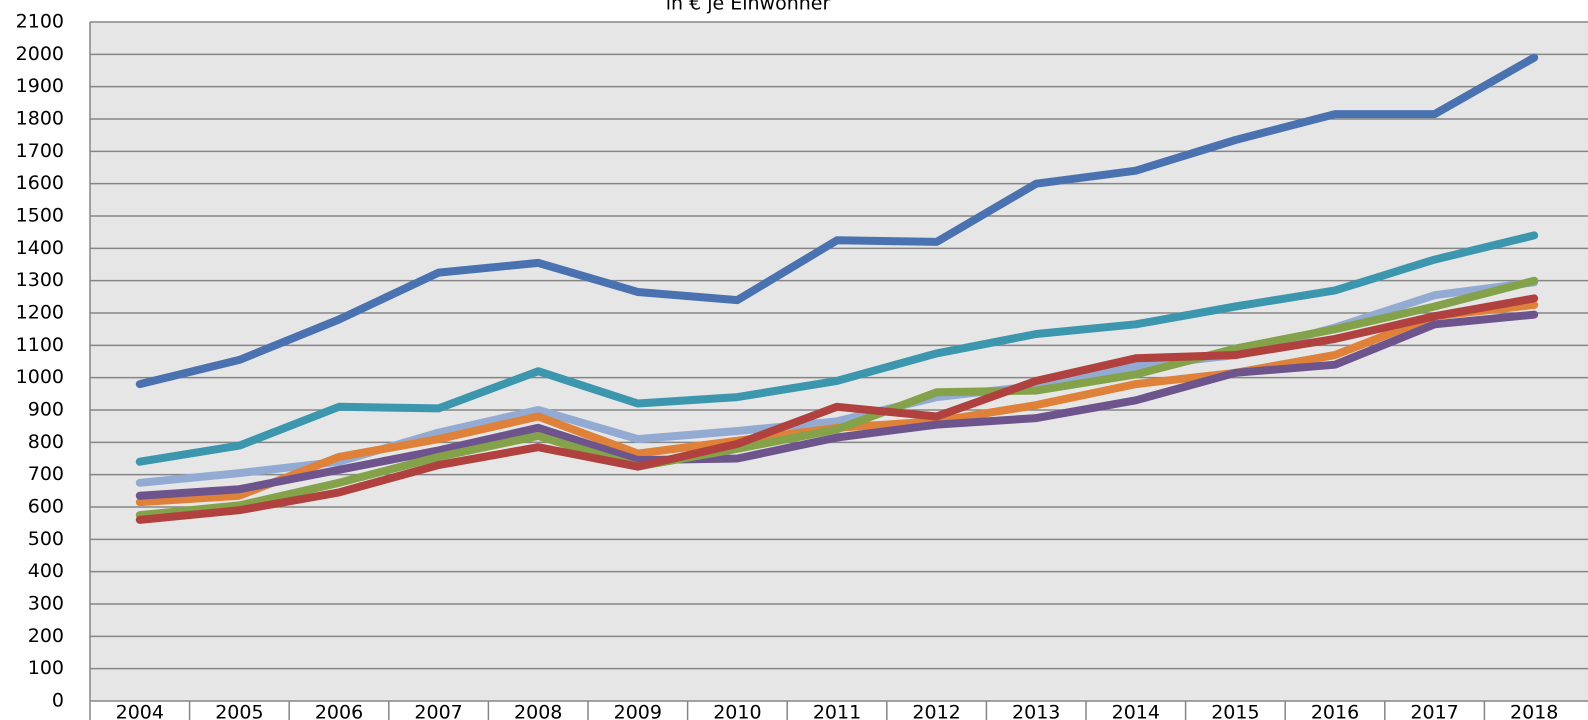  What do you see at coordinates (40, 54) in the screenshot?
I see `y-tick-label: 2000` at bounding box center [40, 54].